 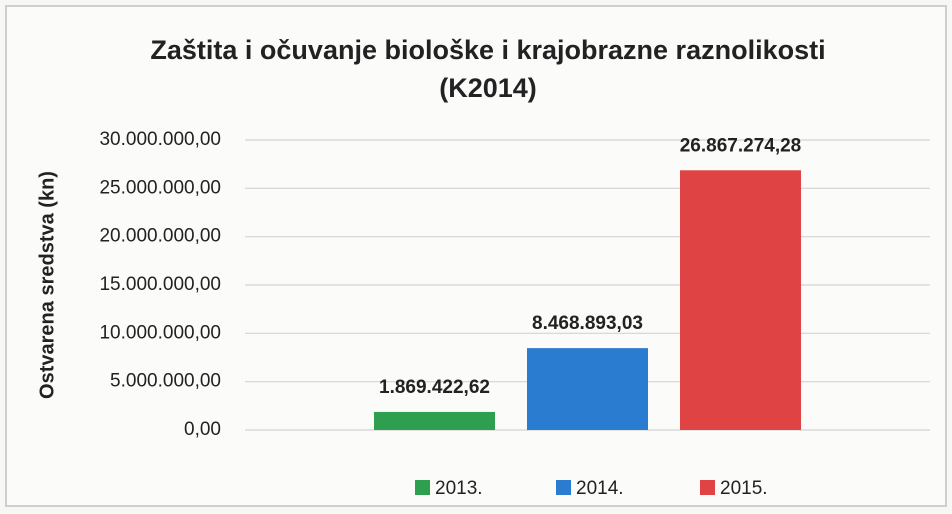 What do you see at coordinates (741, 145) in the screenshot?
I see `data-label: 26.867.274,28` at bounding box center [741, 145].